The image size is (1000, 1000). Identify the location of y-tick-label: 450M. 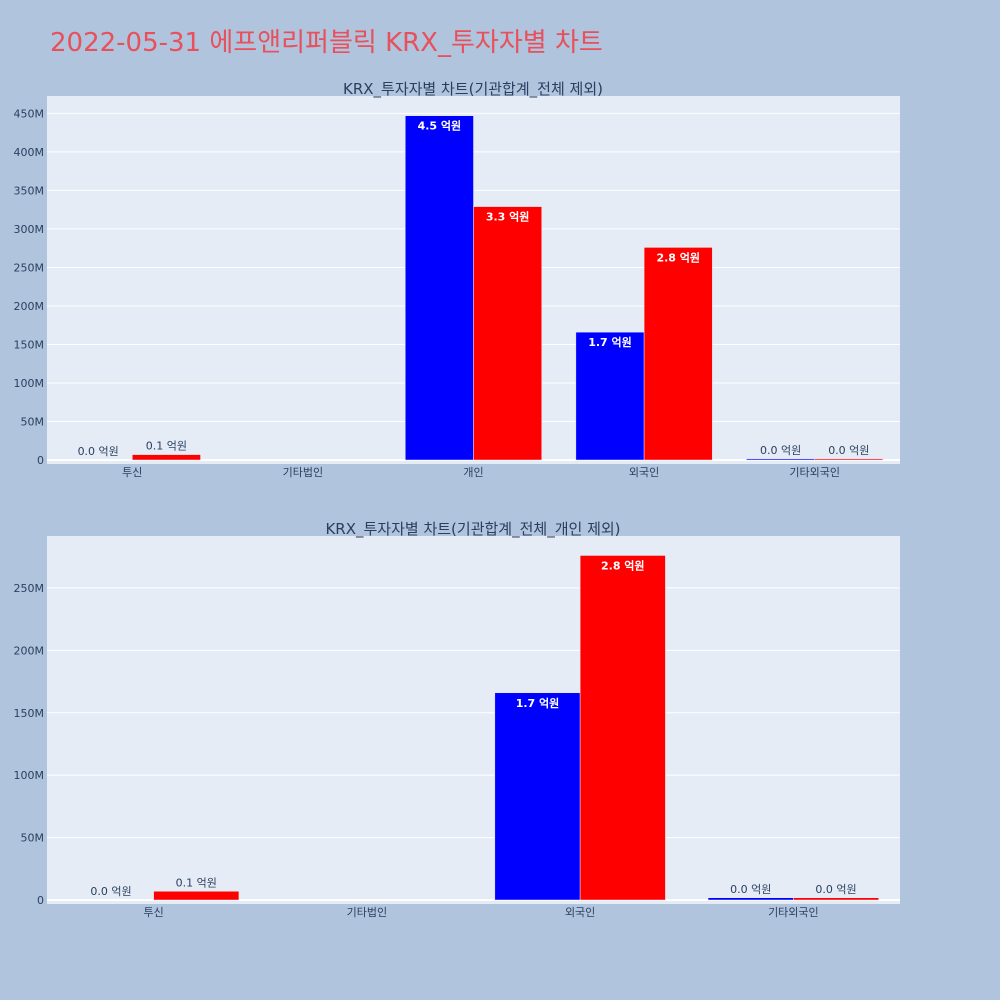
(29, 113).